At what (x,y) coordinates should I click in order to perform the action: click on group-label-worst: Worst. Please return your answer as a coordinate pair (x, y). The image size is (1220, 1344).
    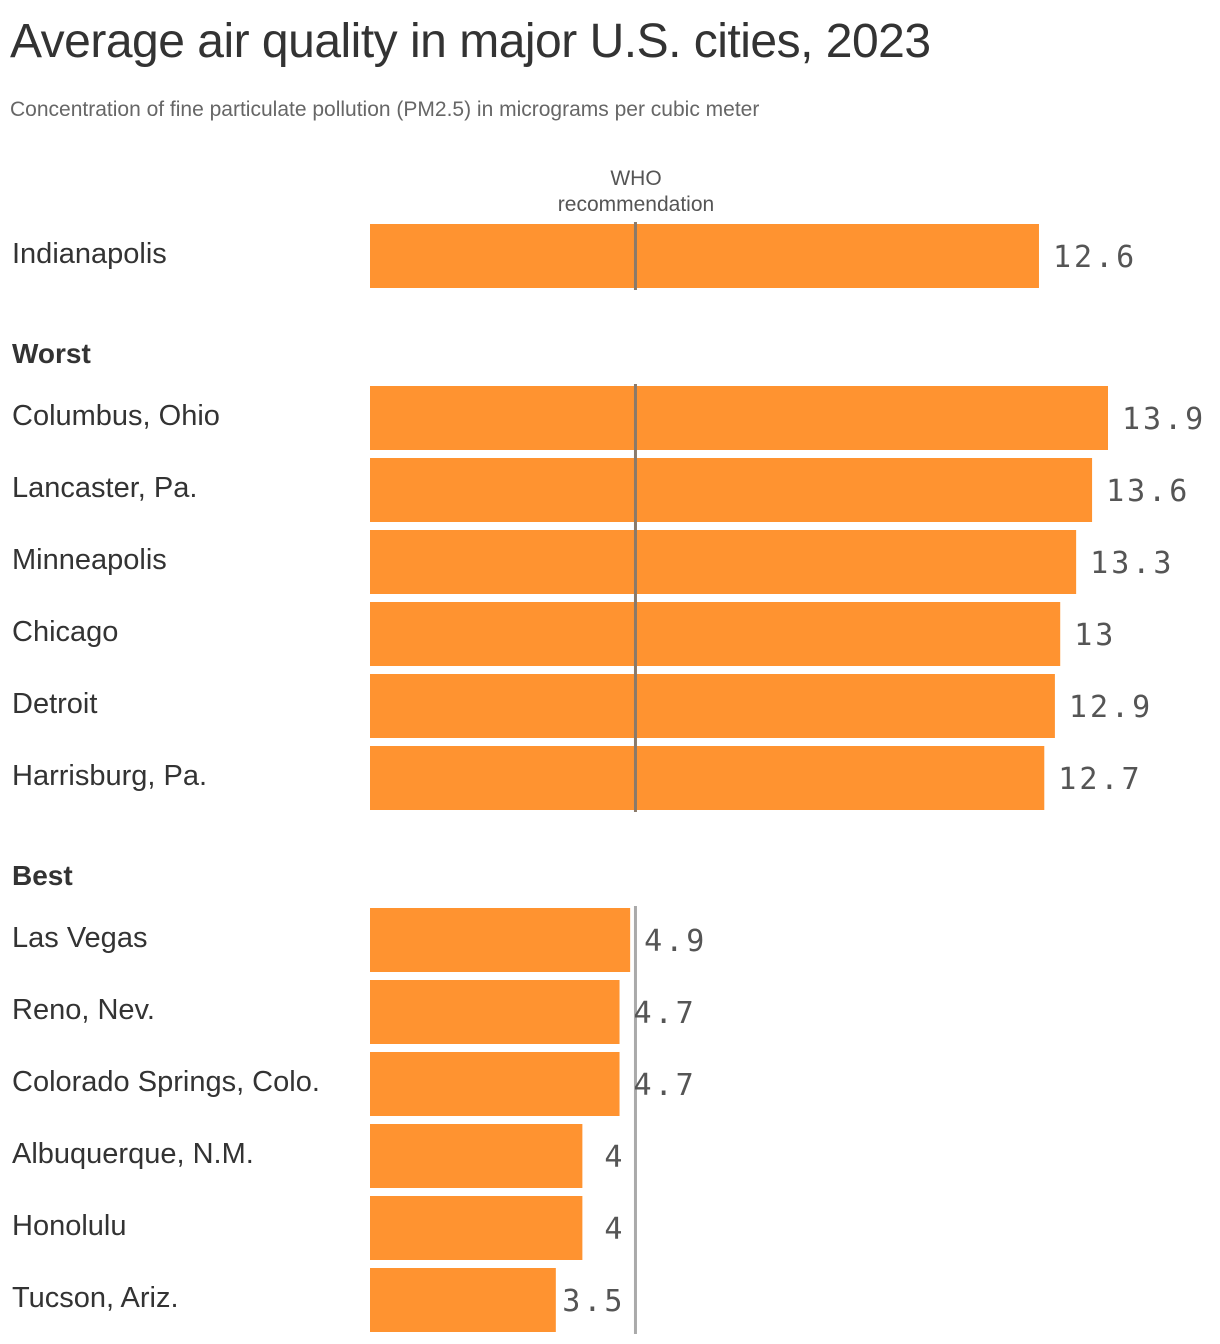
    Looking at the image, I should click on (51, 353).